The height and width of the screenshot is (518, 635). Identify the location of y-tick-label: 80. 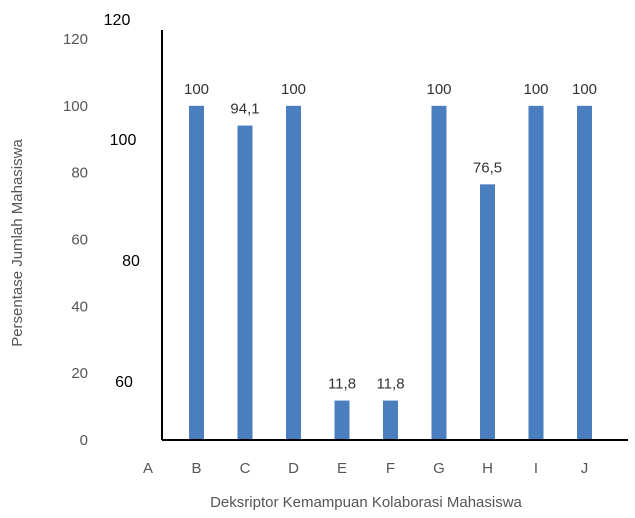
(79, 173).